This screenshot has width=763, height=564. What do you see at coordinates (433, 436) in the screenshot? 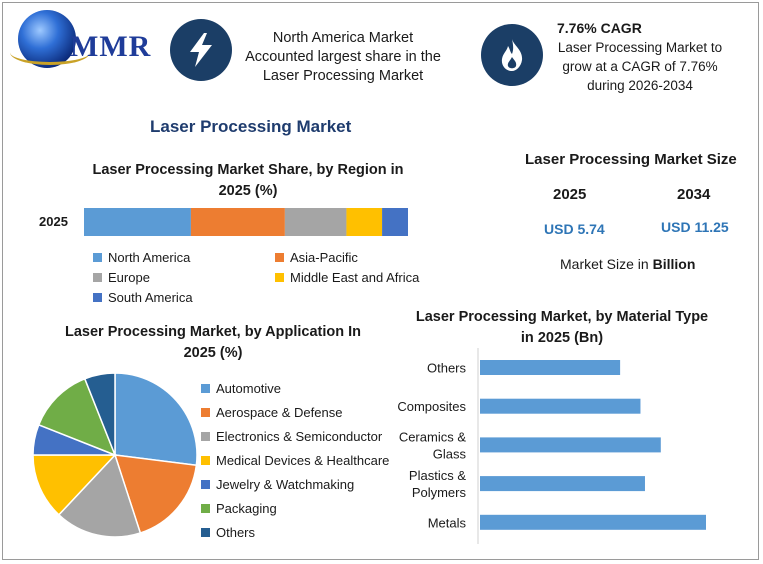
I see `material-label-line: Ceramics &` at bounding box center [433, 436].